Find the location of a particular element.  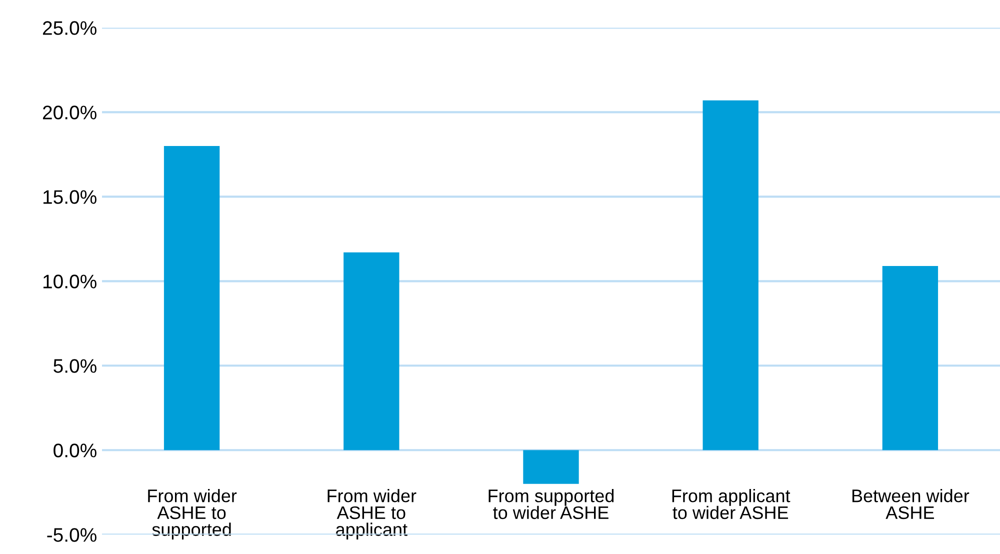

y-tick-label: 5.0% is located at coordinates (75, 366).